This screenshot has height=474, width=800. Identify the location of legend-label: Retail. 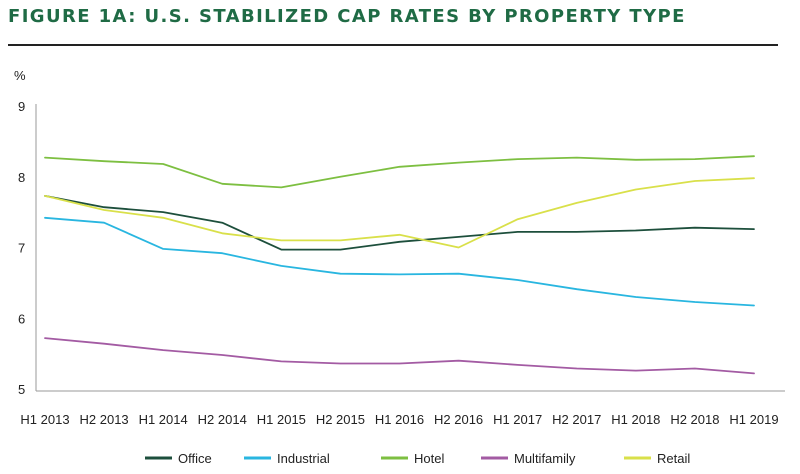
(673, 458).